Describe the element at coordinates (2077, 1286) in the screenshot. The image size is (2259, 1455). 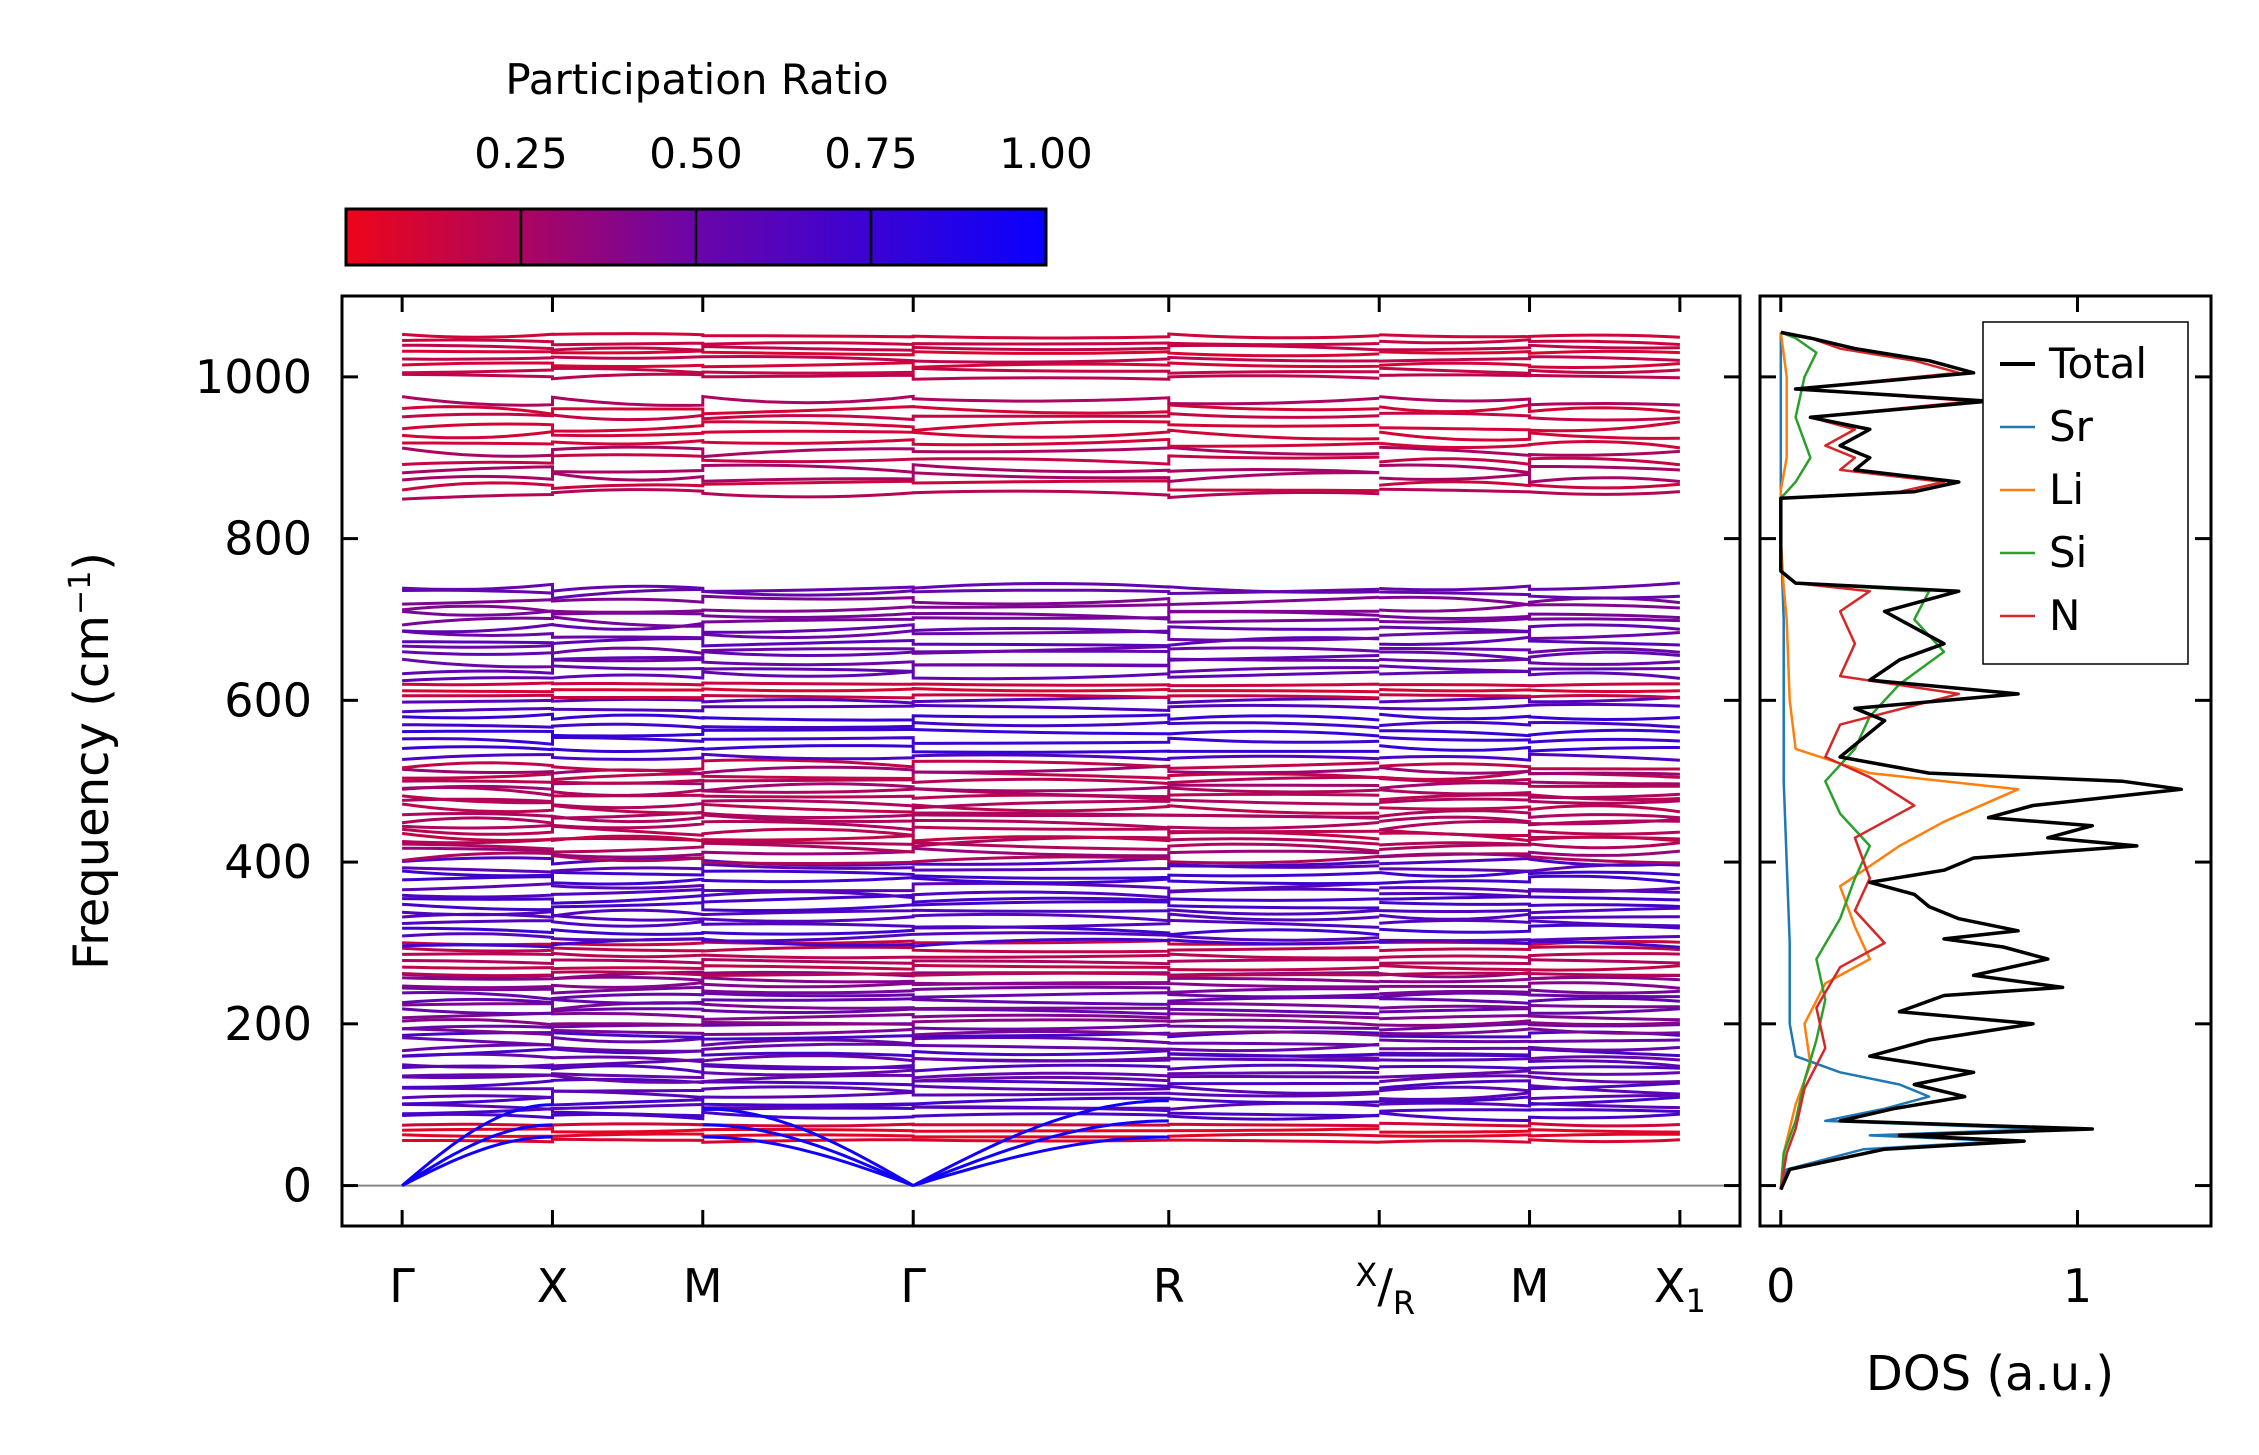
I see `dos-x-tick-label: 1` at that location.